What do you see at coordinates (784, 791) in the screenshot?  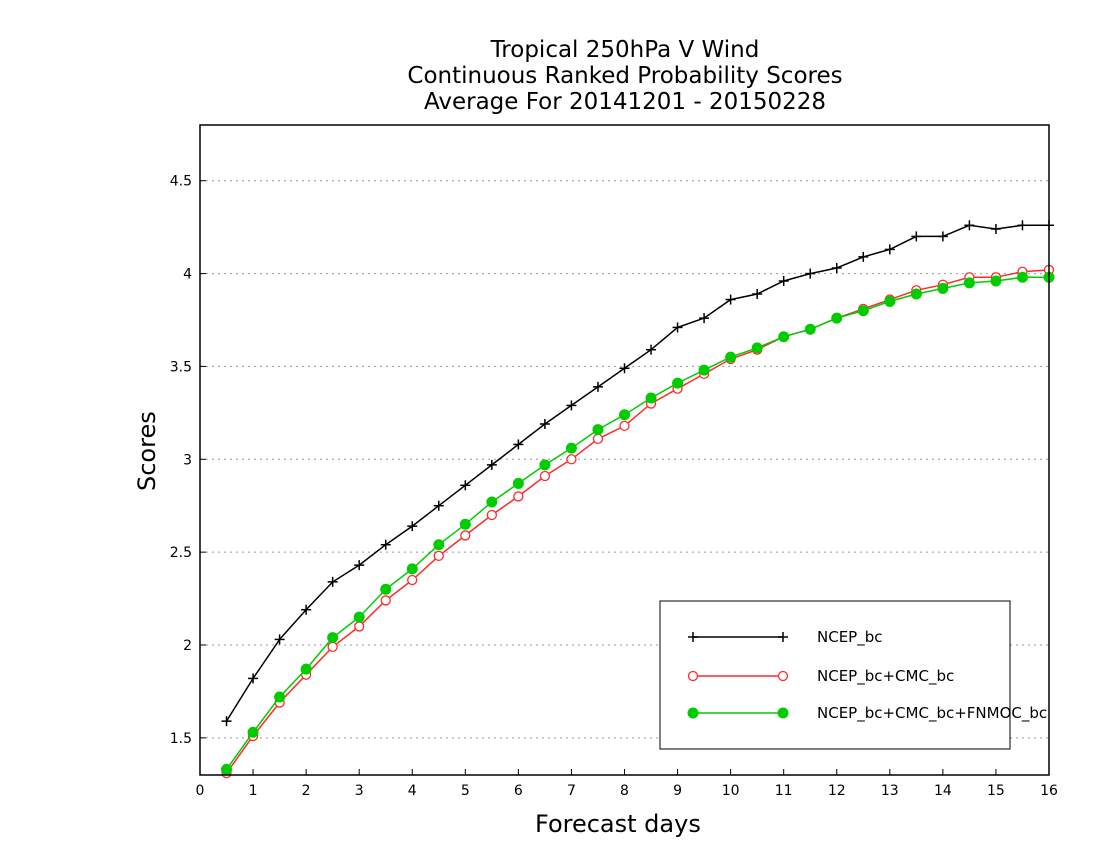 I see `x-tick-label: 11` at bounding box center [784, 791].